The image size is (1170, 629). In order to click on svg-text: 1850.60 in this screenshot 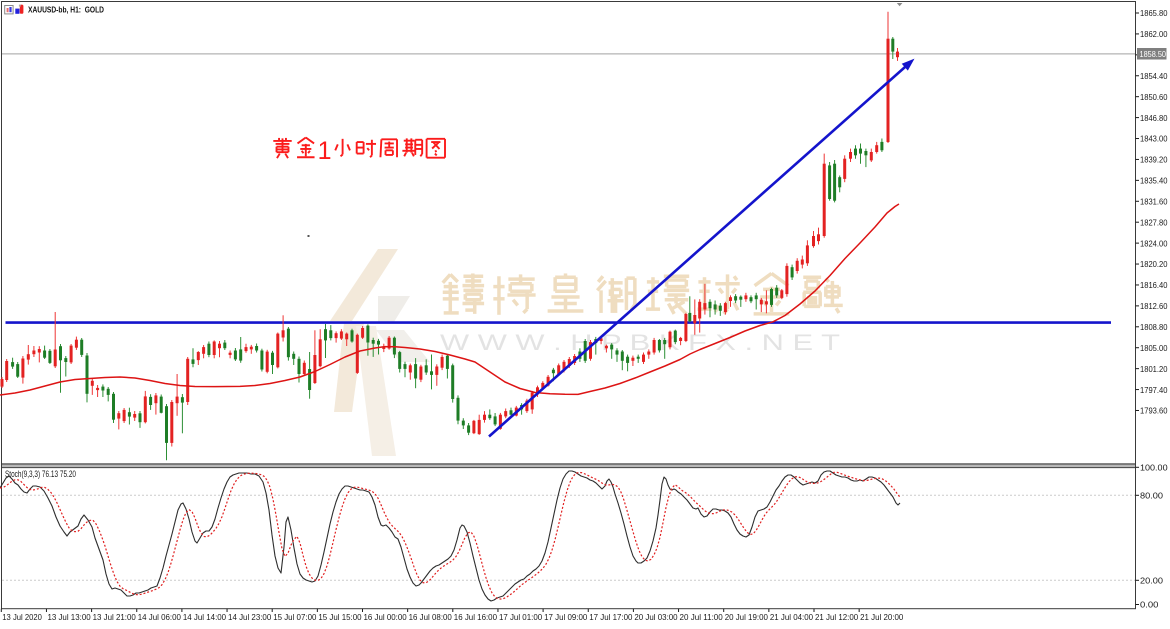, I will do `click(1154, 97)`.